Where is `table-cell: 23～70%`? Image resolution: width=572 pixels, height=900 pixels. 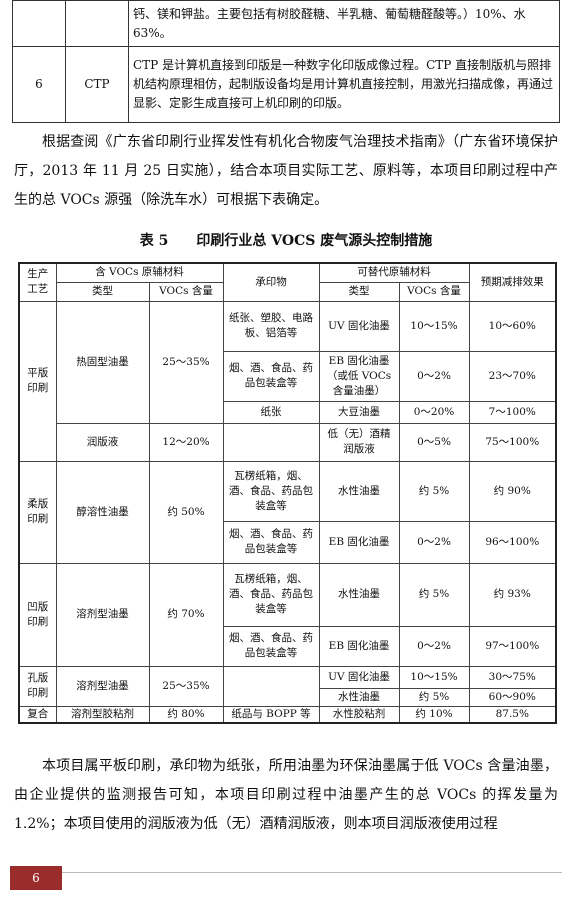
table-cell: 23～70% is located at coordinates (512, 376).